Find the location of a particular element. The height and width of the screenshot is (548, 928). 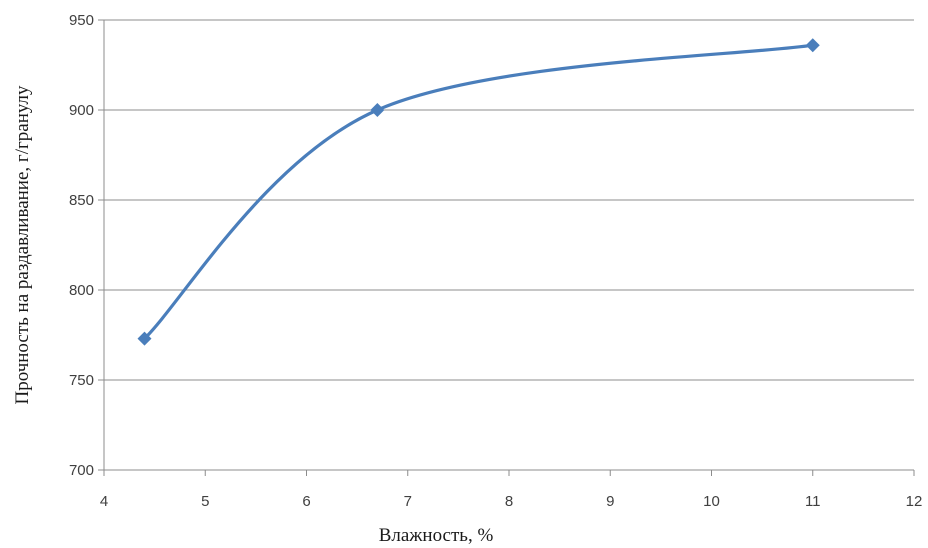

x-tick-label-10: 10 is located at coordinates (711, 501).